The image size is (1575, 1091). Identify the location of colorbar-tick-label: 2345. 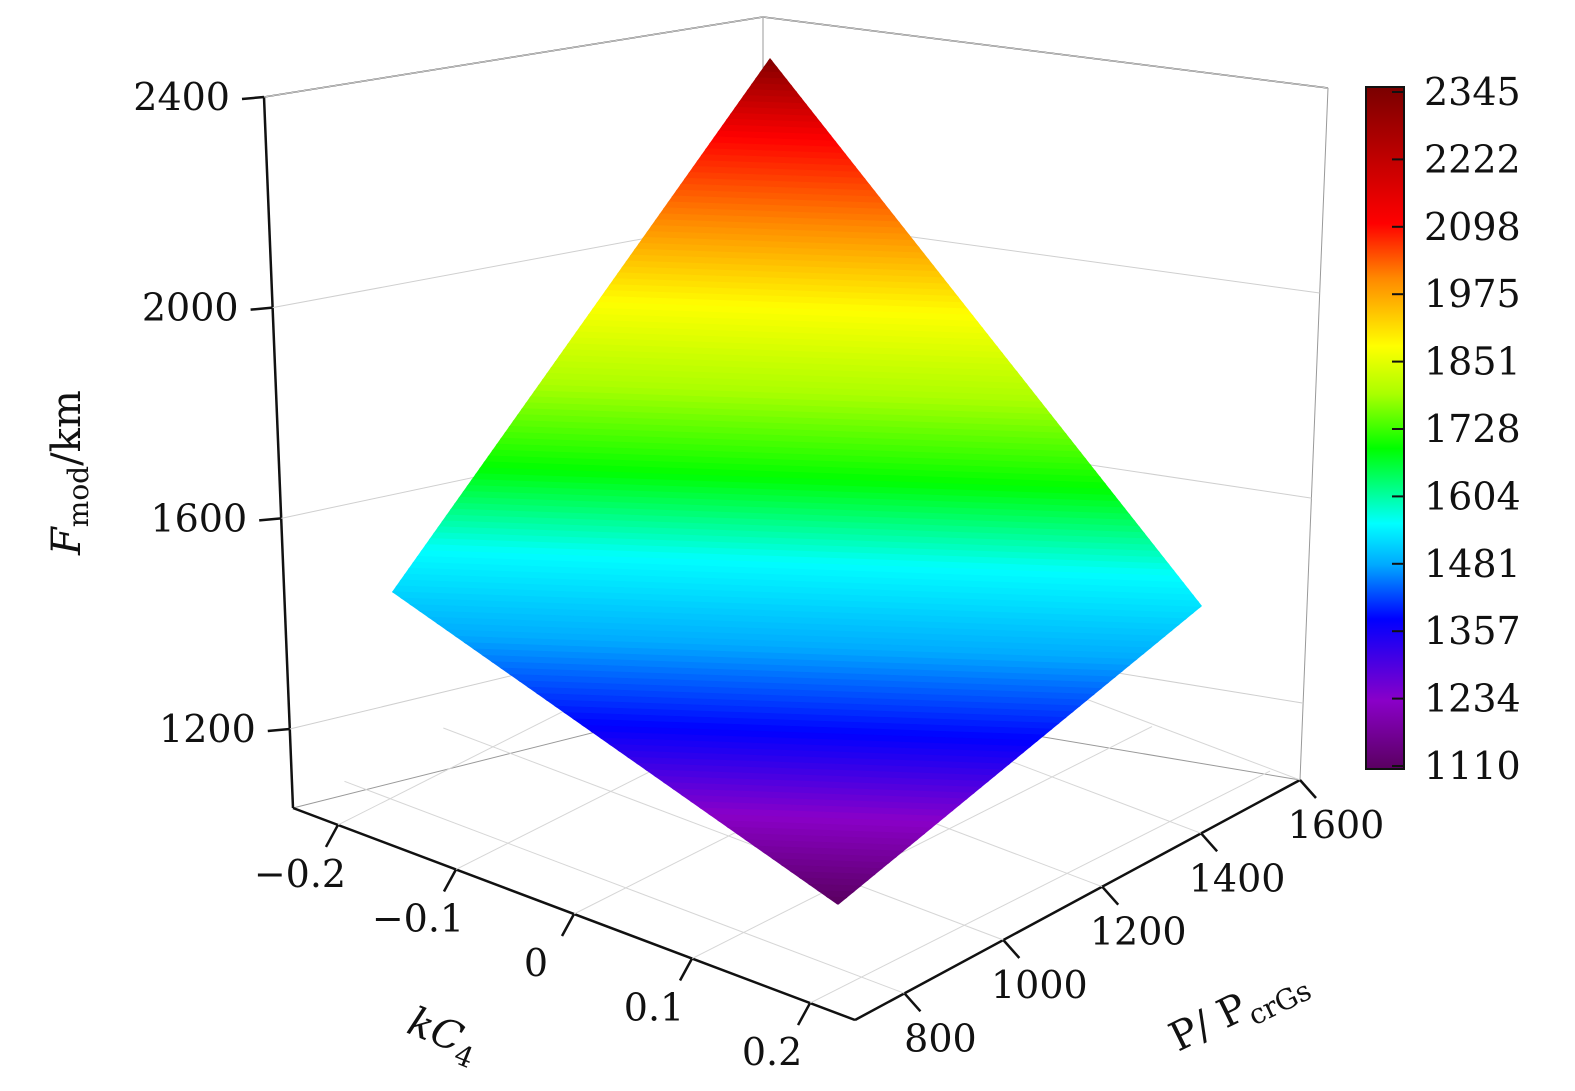
(1472, 92).